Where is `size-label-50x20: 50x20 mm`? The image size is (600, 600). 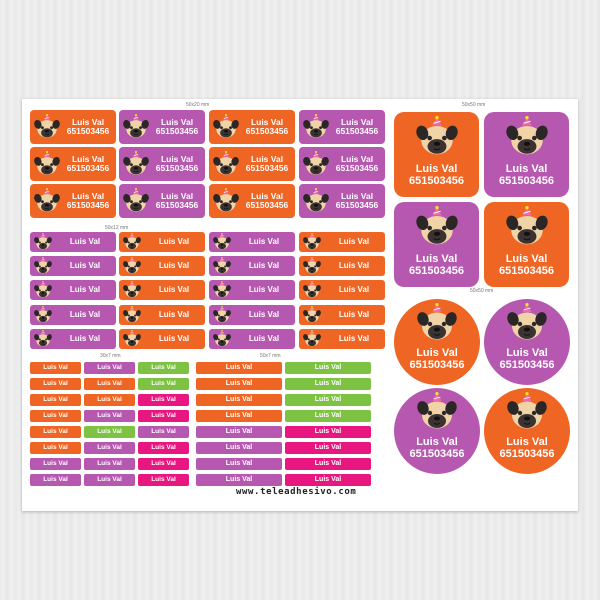
size-label-50x20: 50x20 mm is located at coordinates (198, 105).